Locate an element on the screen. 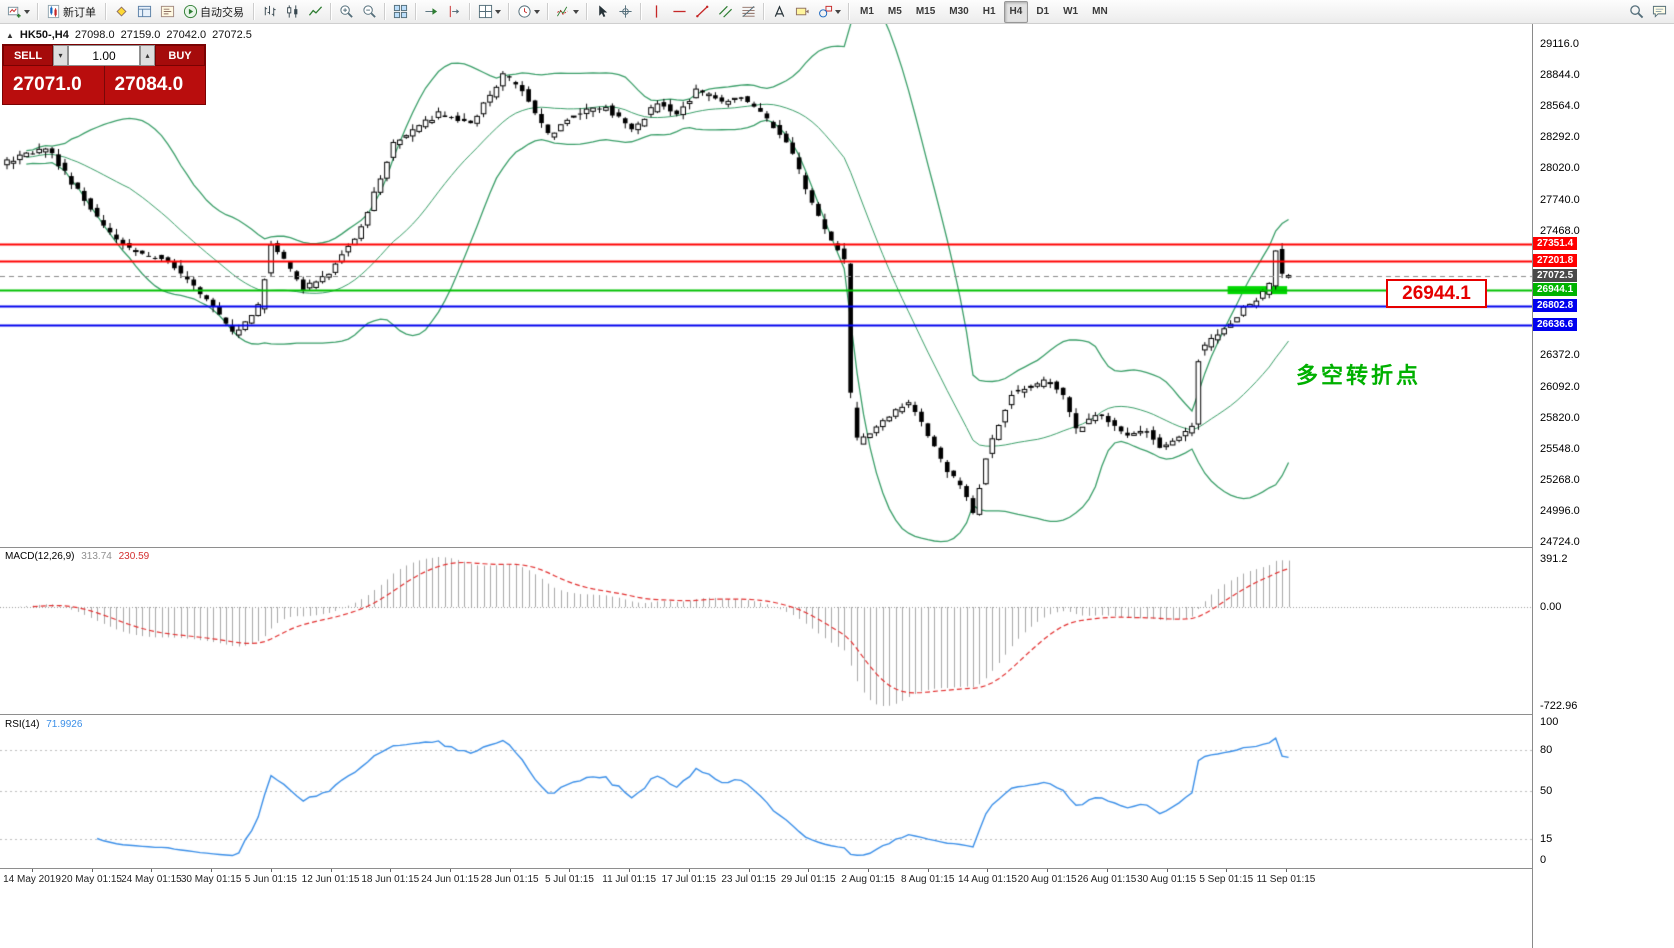  volume-up-button: ▴ is located at coordinates (147, 55).